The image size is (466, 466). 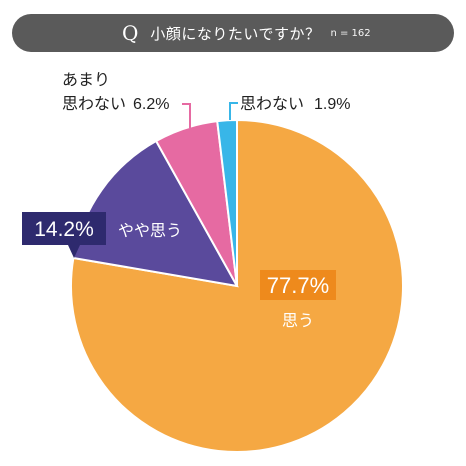 I want to click on slice-omowanai, so click(x=227, y=202).